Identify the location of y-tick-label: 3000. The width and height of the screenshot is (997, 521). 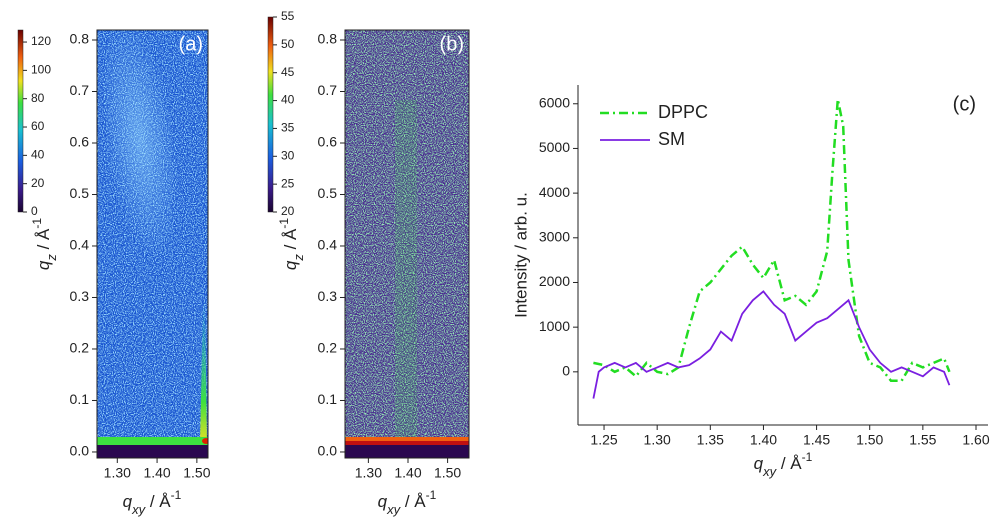
(554, 237).